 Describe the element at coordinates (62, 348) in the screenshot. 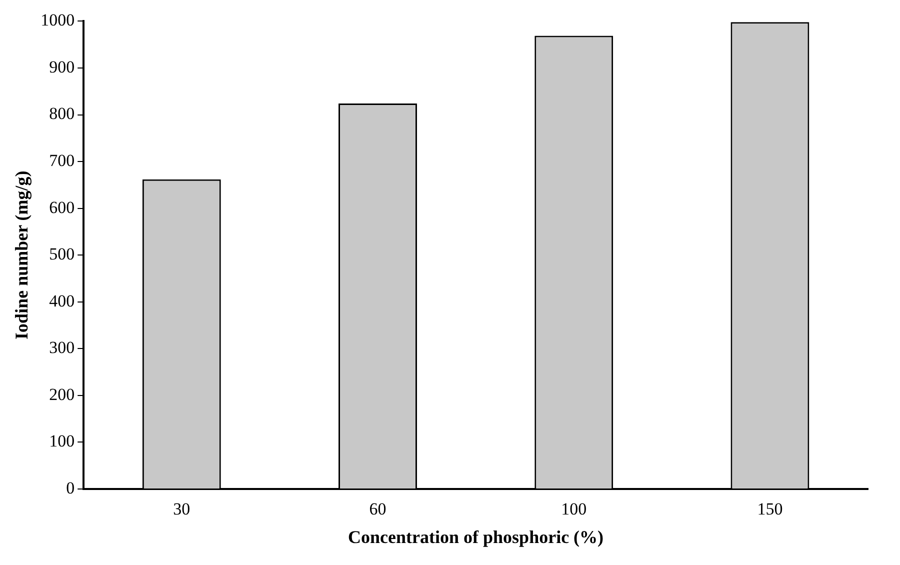

I see `y-tick-label: 300` at that location.